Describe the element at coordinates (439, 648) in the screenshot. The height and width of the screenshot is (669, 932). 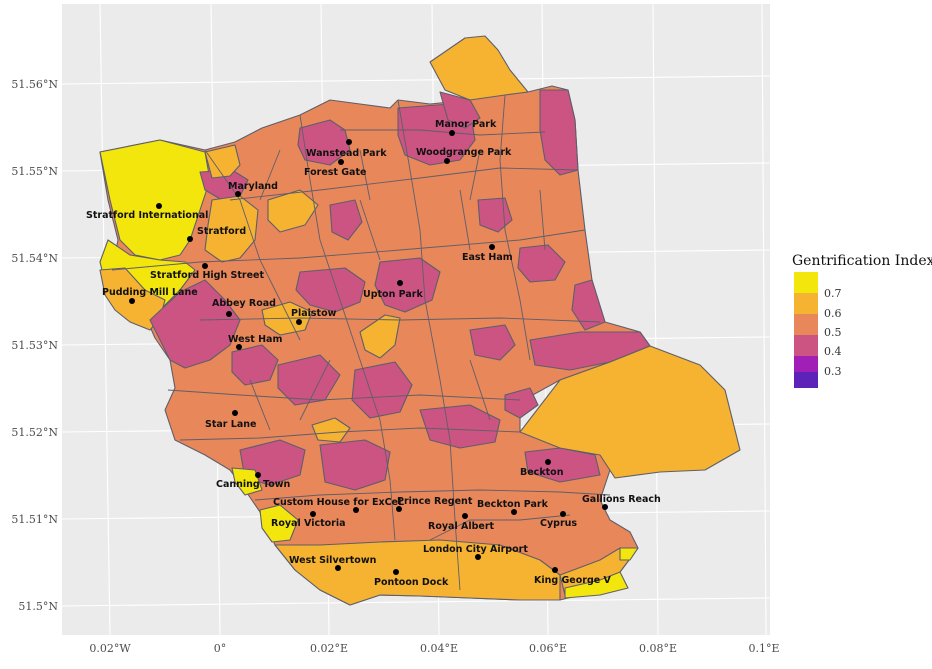
I see `lon-tick-label: 0.04°E` at that location.